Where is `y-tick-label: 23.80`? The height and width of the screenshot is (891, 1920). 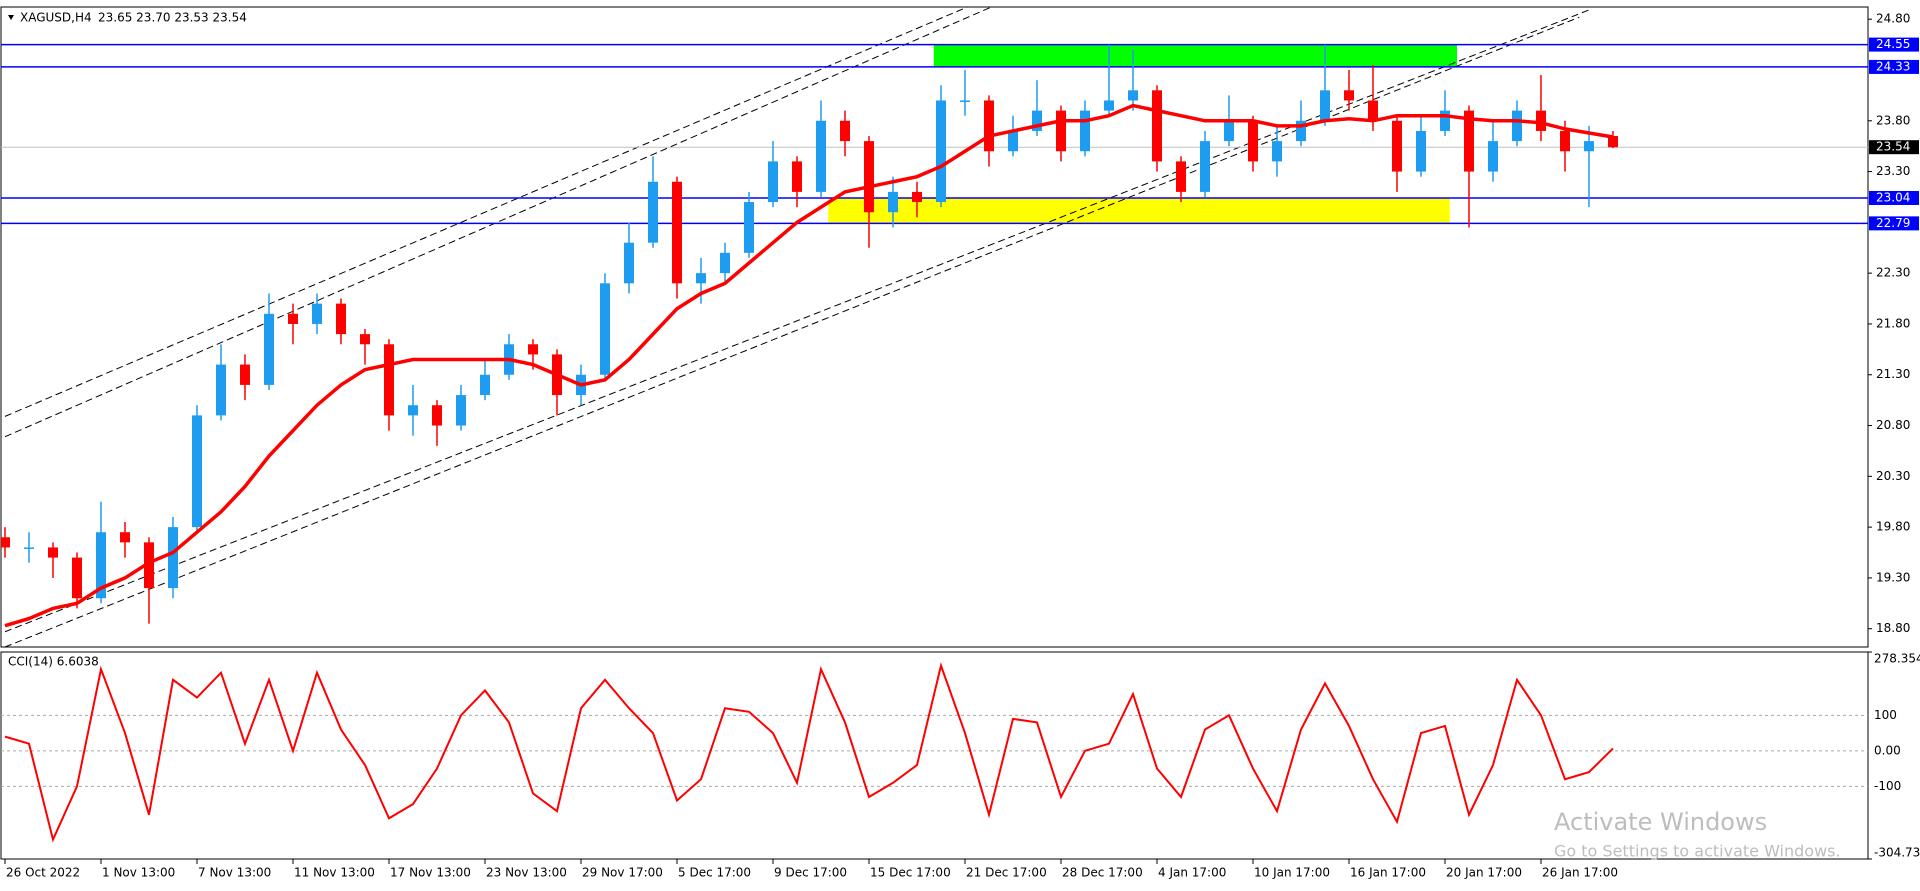 y-tick-label: 23.80 is located at coordinates (1893, 120).